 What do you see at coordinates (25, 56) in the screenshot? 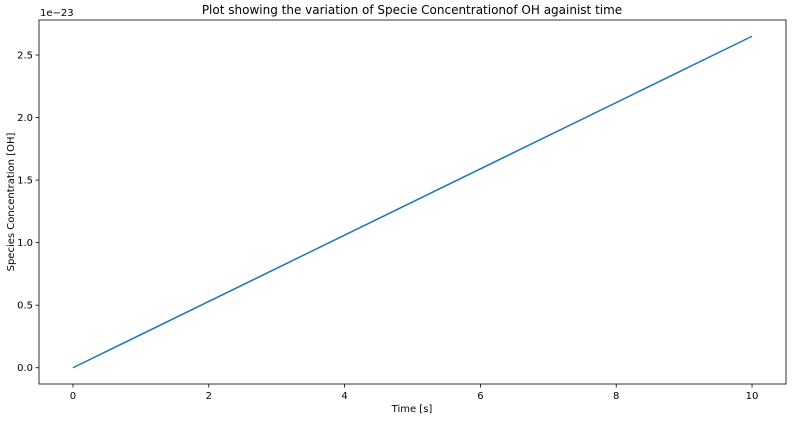
I see `y-tick-label: 2.5` at bounding box center [25, 56].